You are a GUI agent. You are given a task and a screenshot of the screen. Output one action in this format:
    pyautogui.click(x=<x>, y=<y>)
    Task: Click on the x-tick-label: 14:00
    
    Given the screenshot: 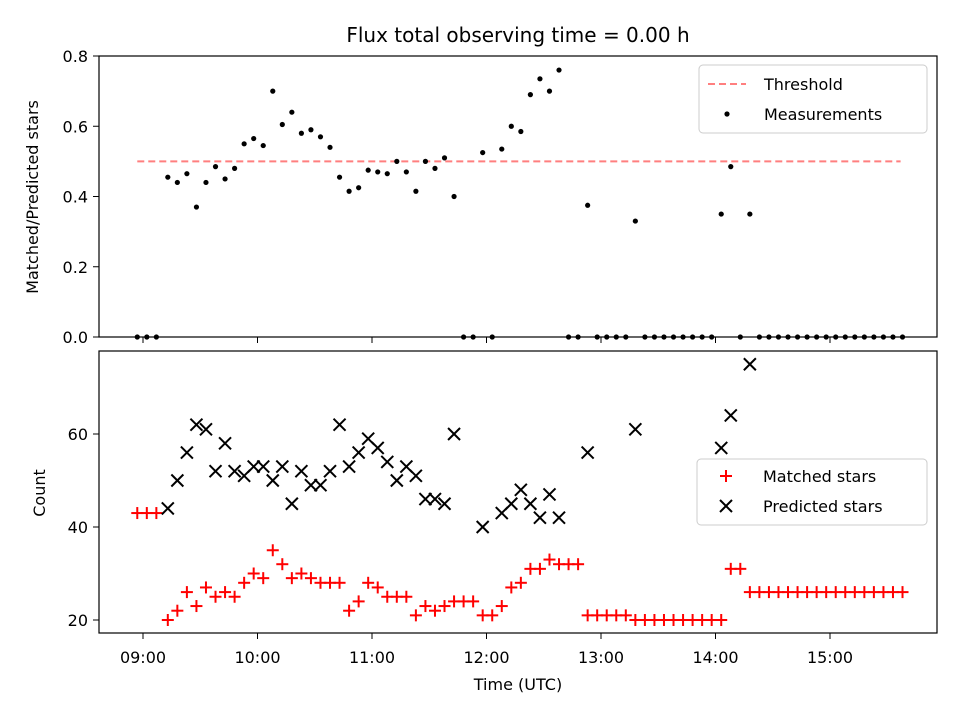 What is the action you would take?
    pyautogui.click(x=715, y=657)
    